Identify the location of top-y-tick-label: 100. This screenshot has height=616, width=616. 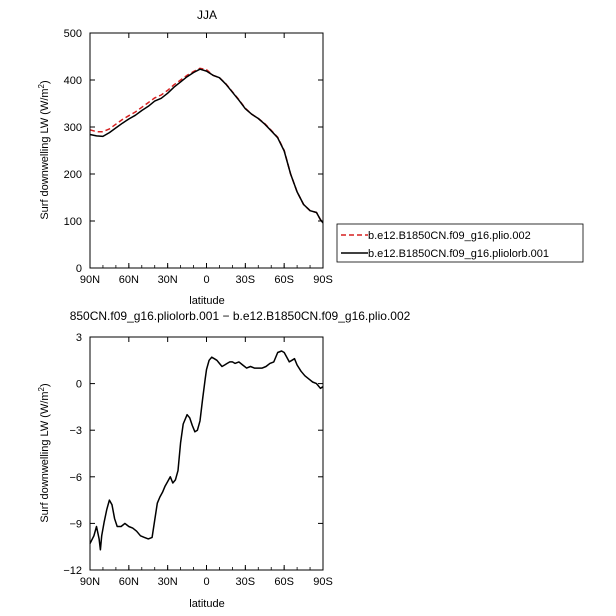
(73, 222).